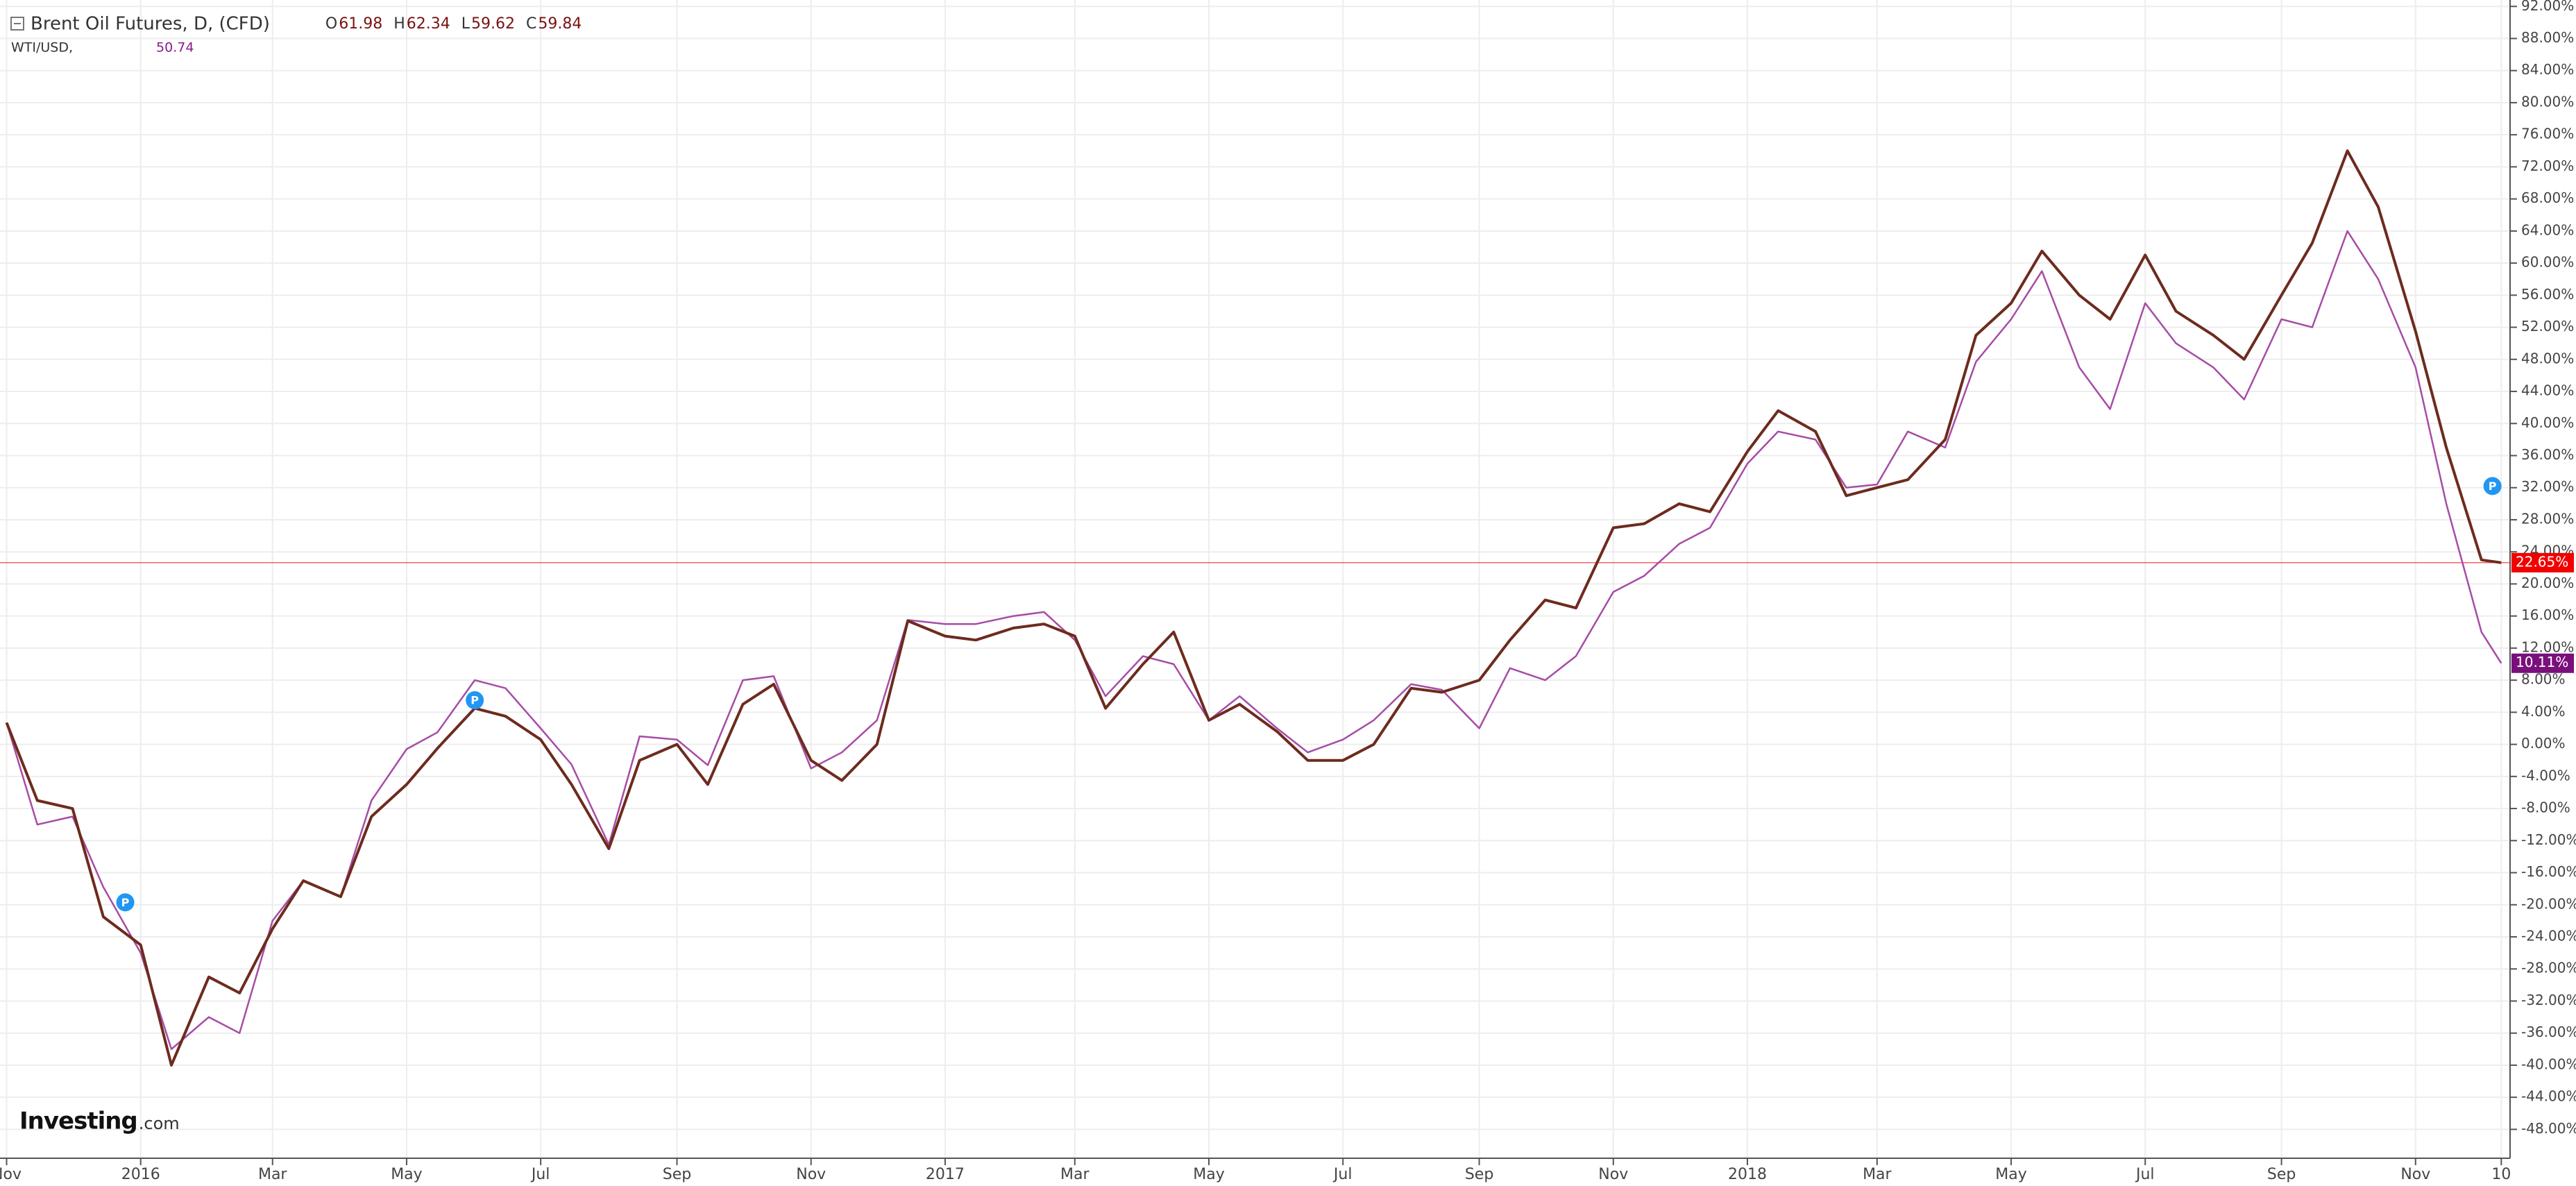  Describe the element at coordinates (2549, 1000) in the screenshot. I see `y-tick-label: -32.00%` at that location.